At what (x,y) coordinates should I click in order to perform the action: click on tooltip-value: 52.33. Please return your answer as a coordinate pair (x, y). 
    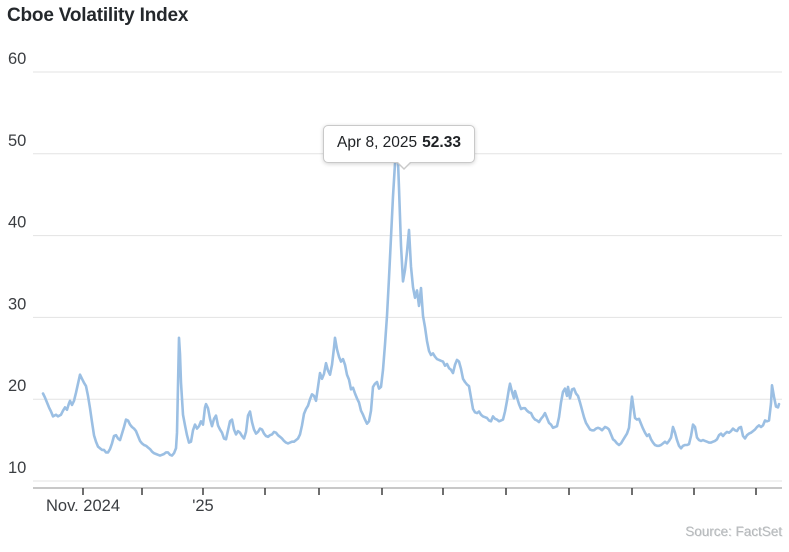
    Looking at the image, I should click on (441, 142).